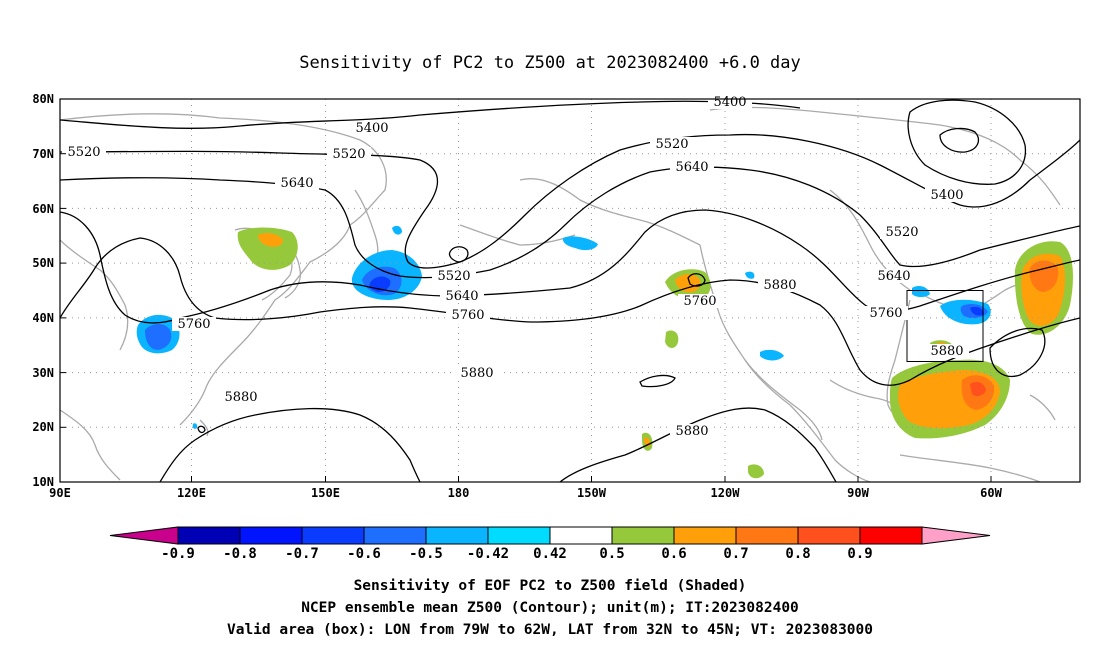 The image size is (1100, 650). I want to click on lon-tick-labels: 90E 120E 150E 180 150W 120W 90W 60W, so click(525, 493).